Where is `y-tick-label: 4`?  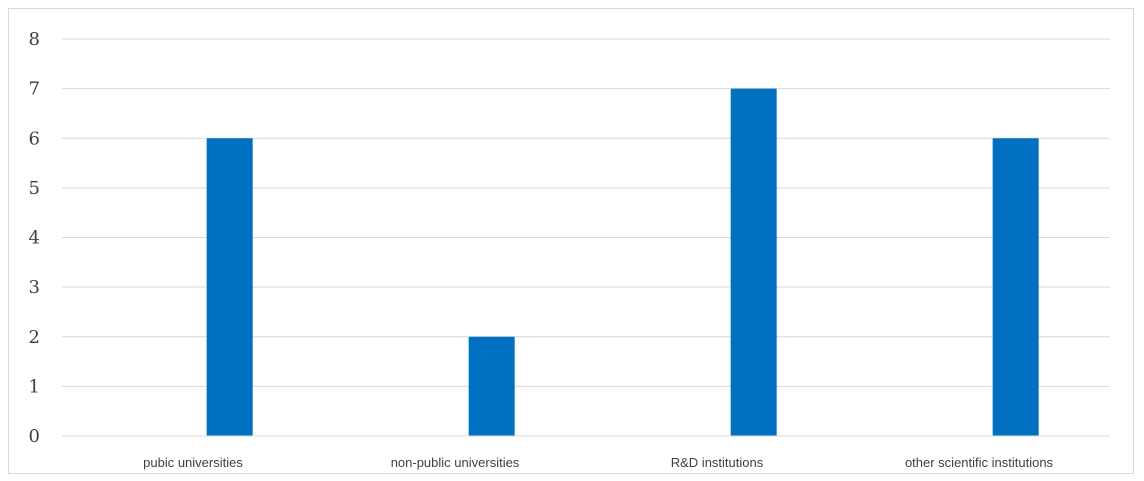 y-tick-label: 4 is located at coordinates (34, 238).